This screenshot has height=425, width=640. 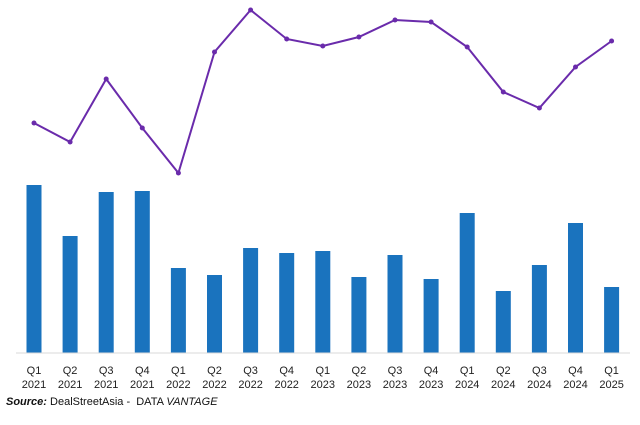 What do you see at coordinates (467, 283) in the screenshot?
I see `bar-Q1-2024` at bounding box center [467, 283].